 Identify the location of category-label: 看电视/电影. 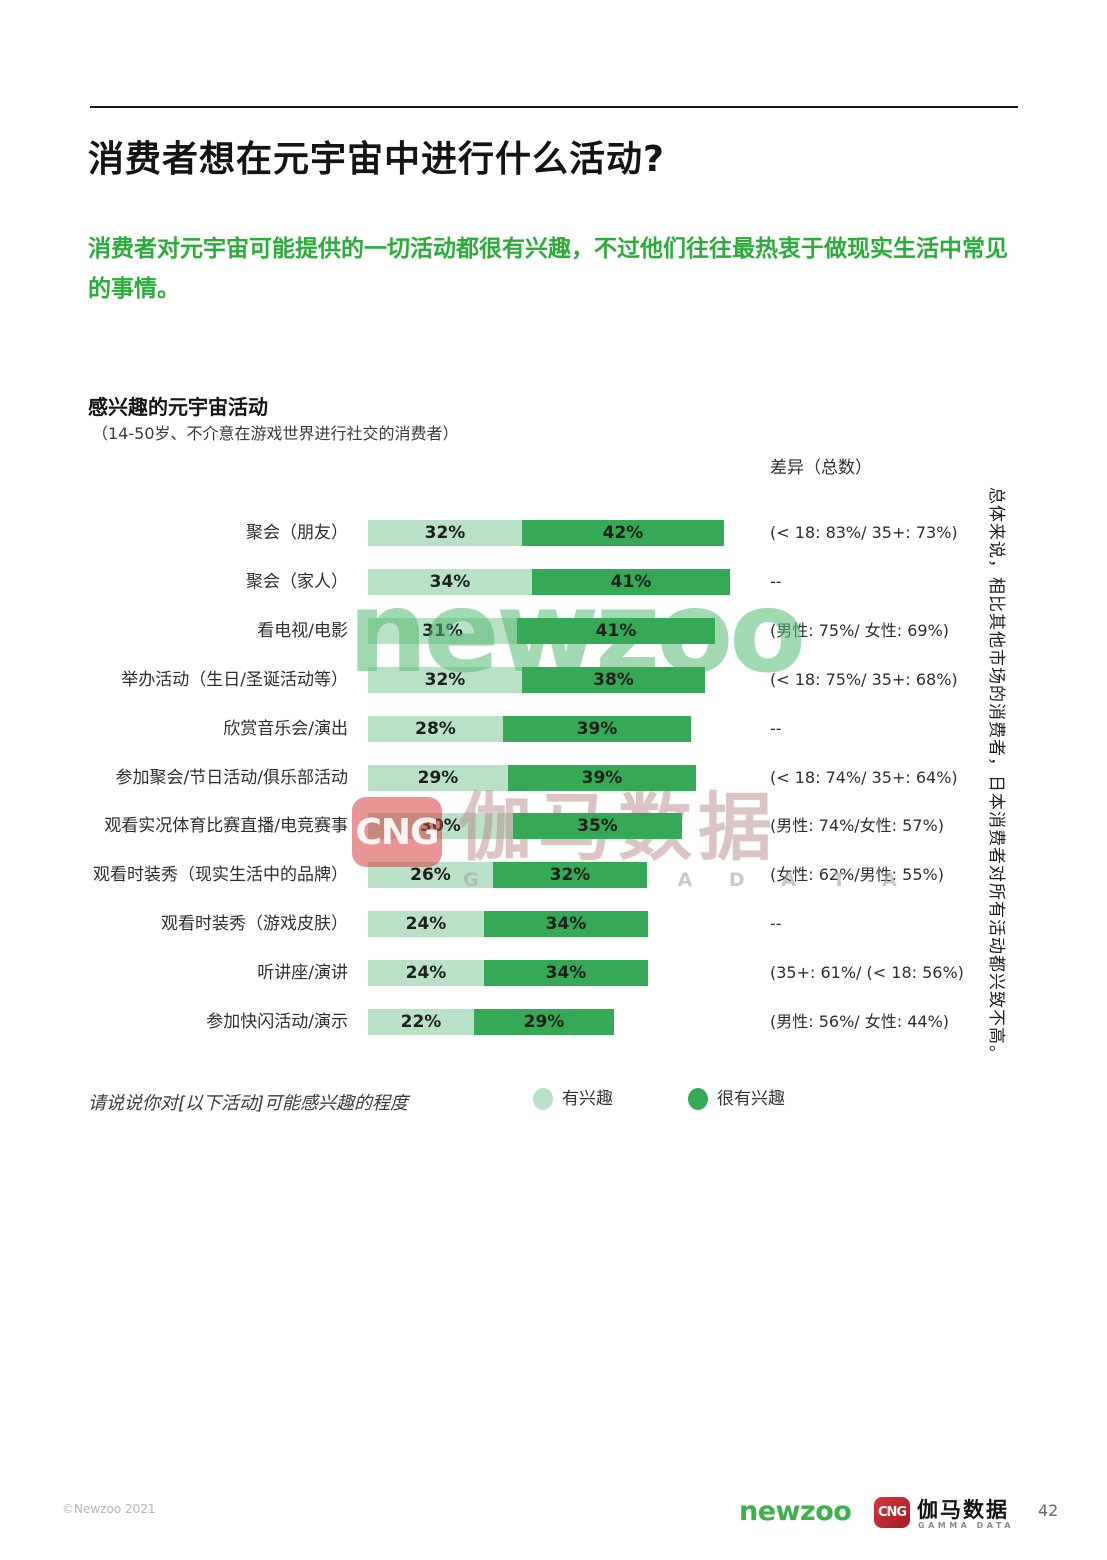
(302, 631).